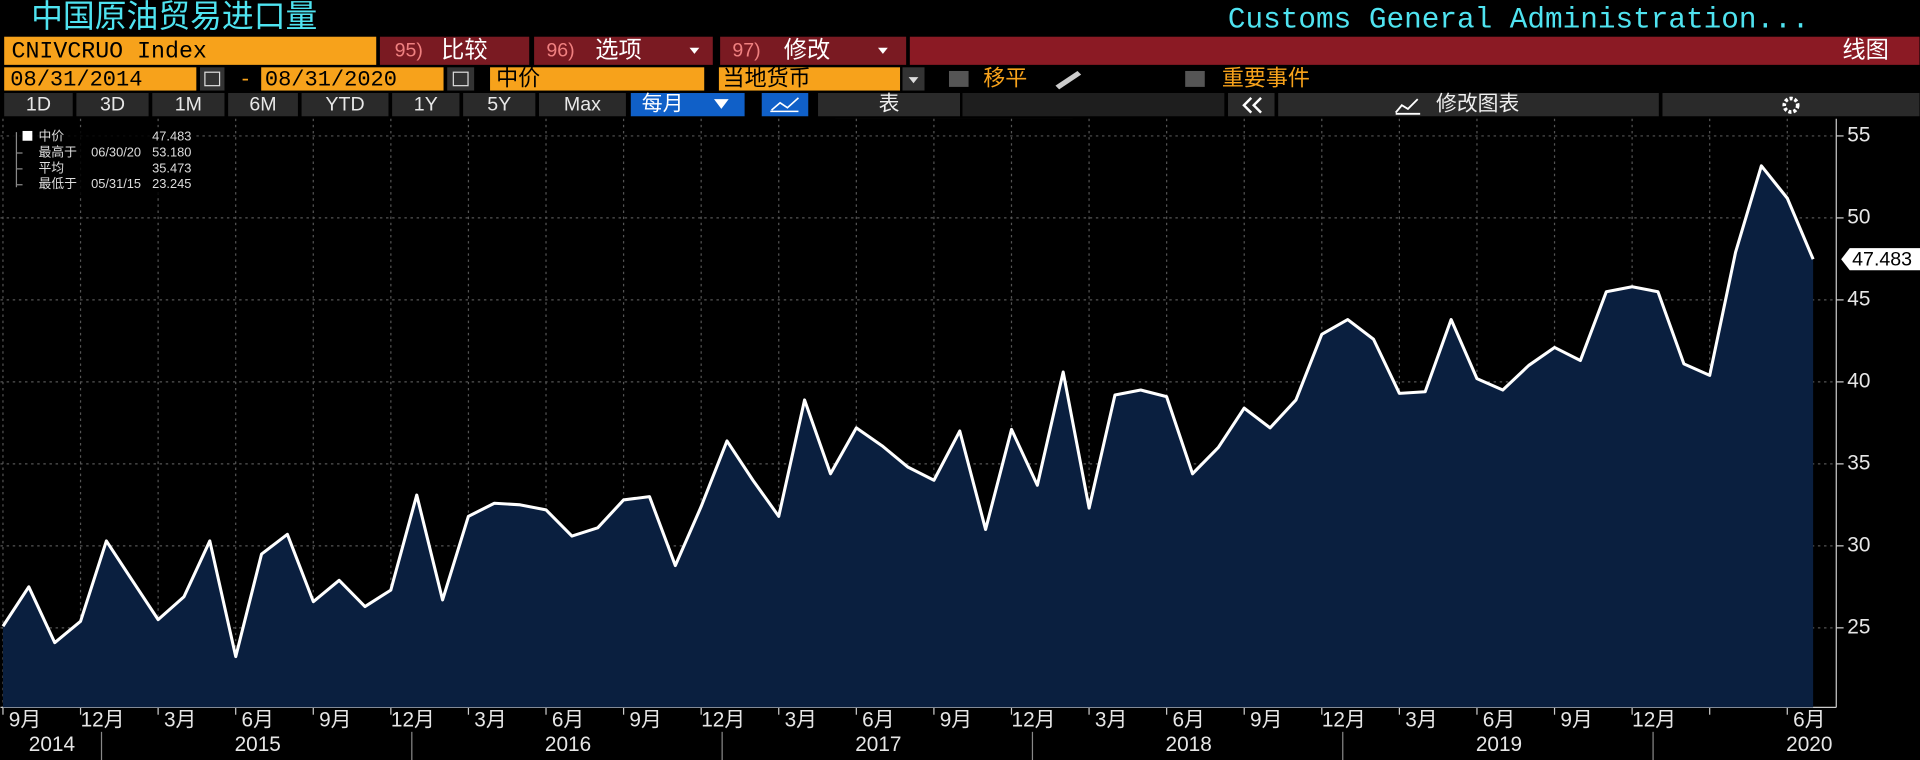 Image resolution: width=1920 pixels, height=760 pixels. I want to click on start-date-box, so click(100, 79).